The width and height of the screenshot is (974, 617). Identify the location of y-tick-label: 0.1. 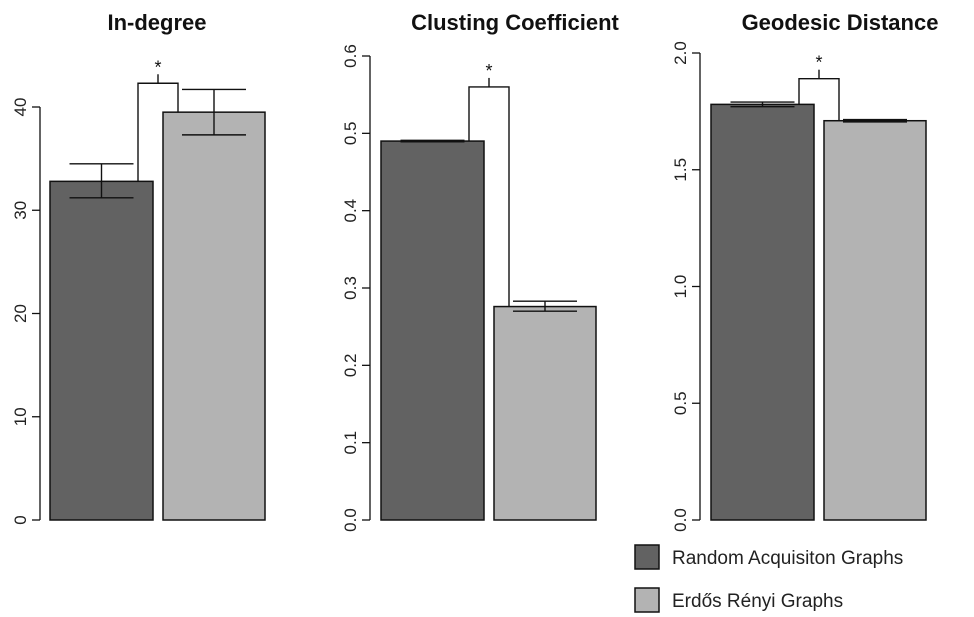
(350, 443).